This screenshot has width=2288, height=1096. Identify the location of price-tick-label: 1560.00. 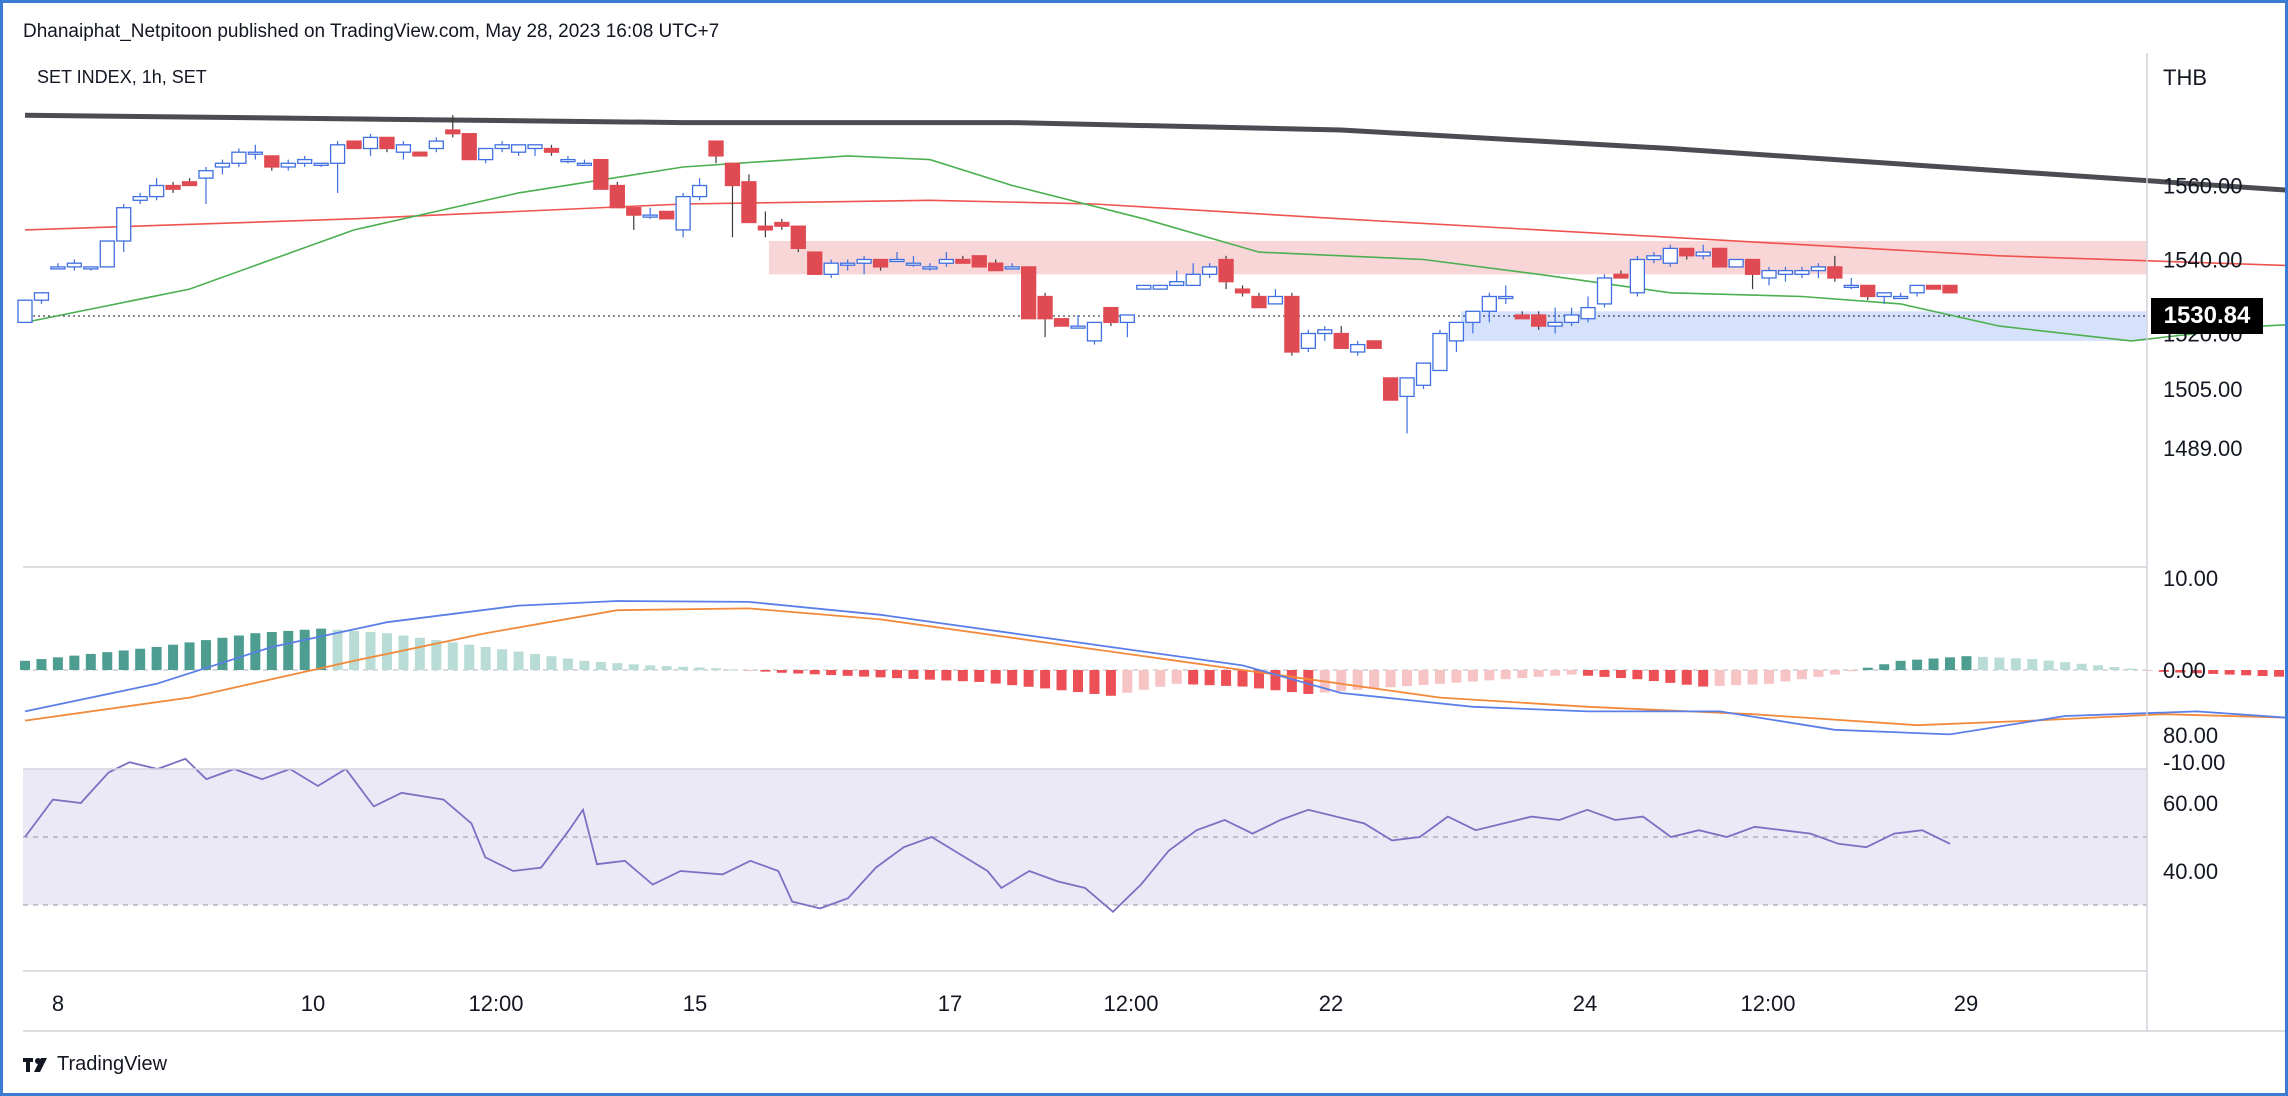
(2203, 186).